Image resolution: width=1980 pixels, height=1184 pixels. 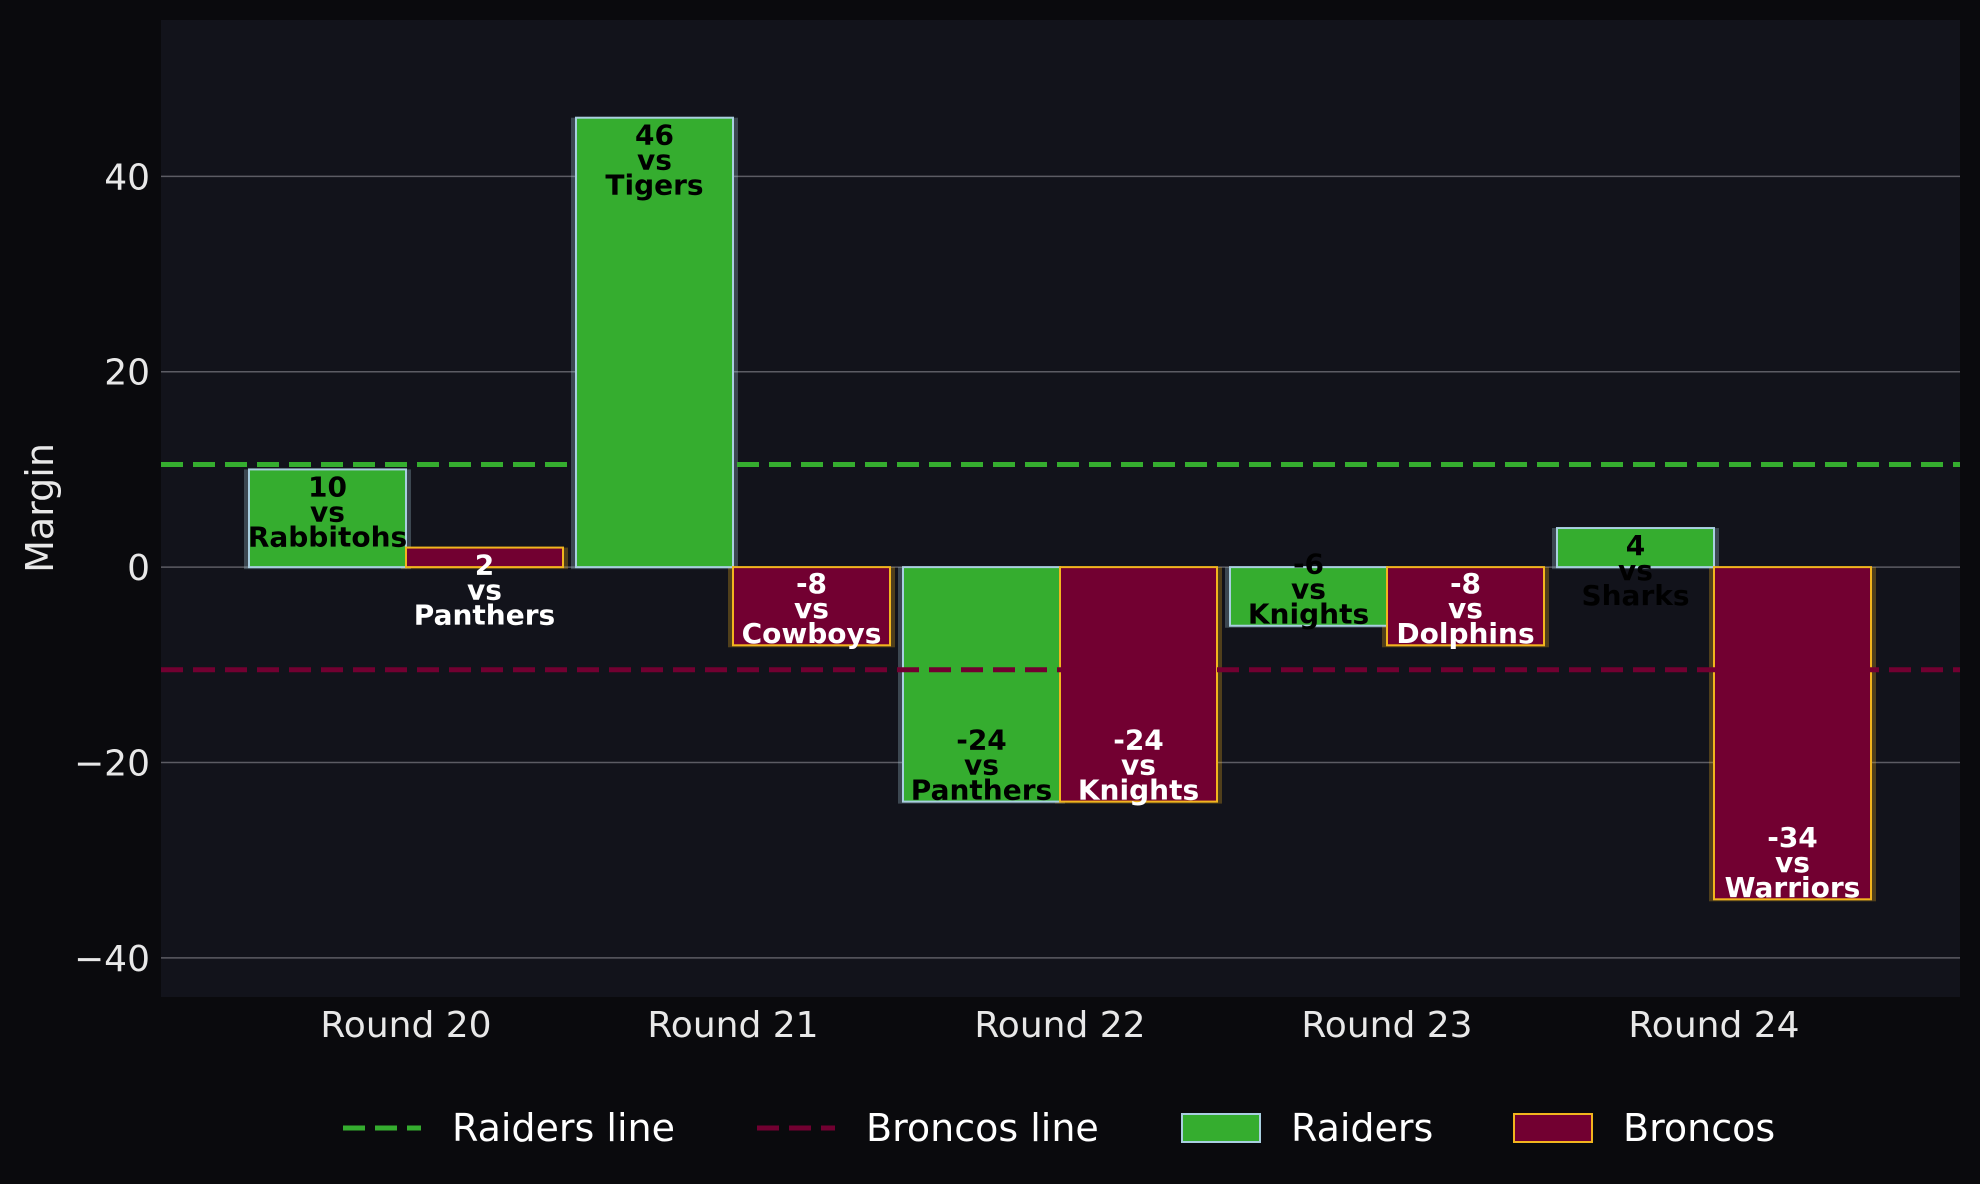 What do you see at coordinates (1793, 862) in the screenshot?
I see `bar-value-label: -34 vs Warriors` at bounding box center [1793, 862].